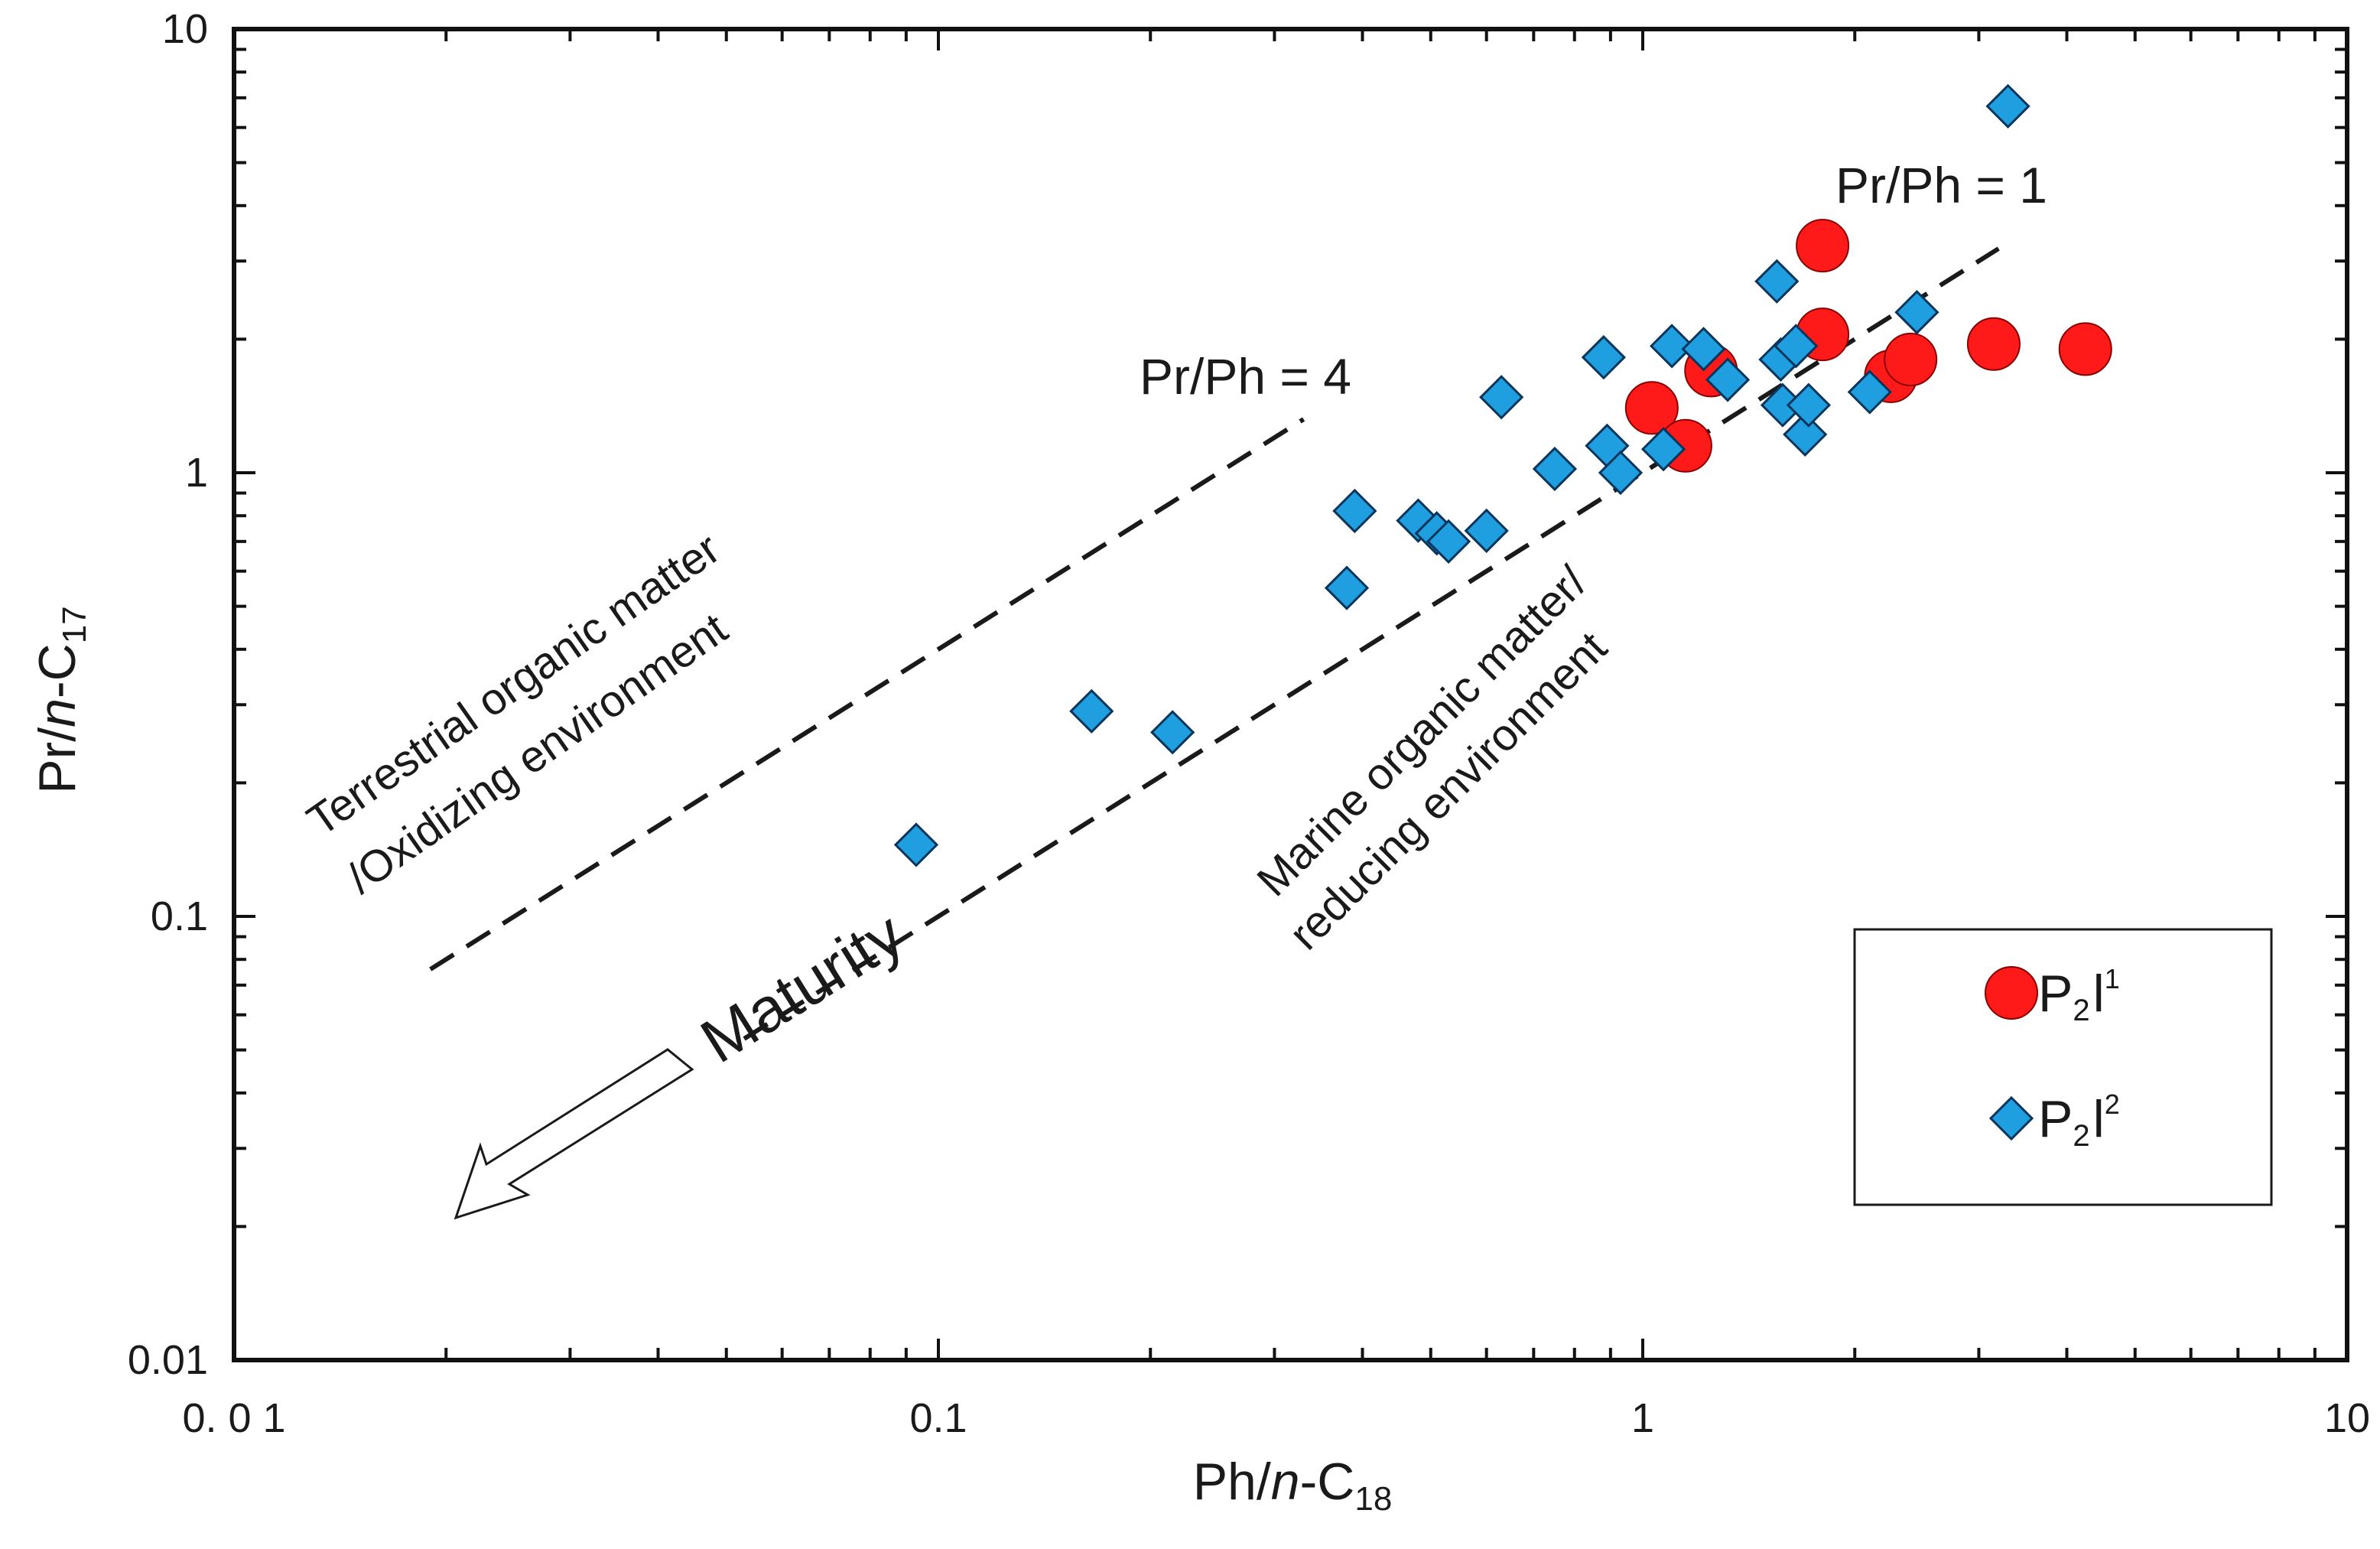 This screenshot has height=1549, width=2380. I want to click on legend-label: P2l2, so click(2079, 1121).